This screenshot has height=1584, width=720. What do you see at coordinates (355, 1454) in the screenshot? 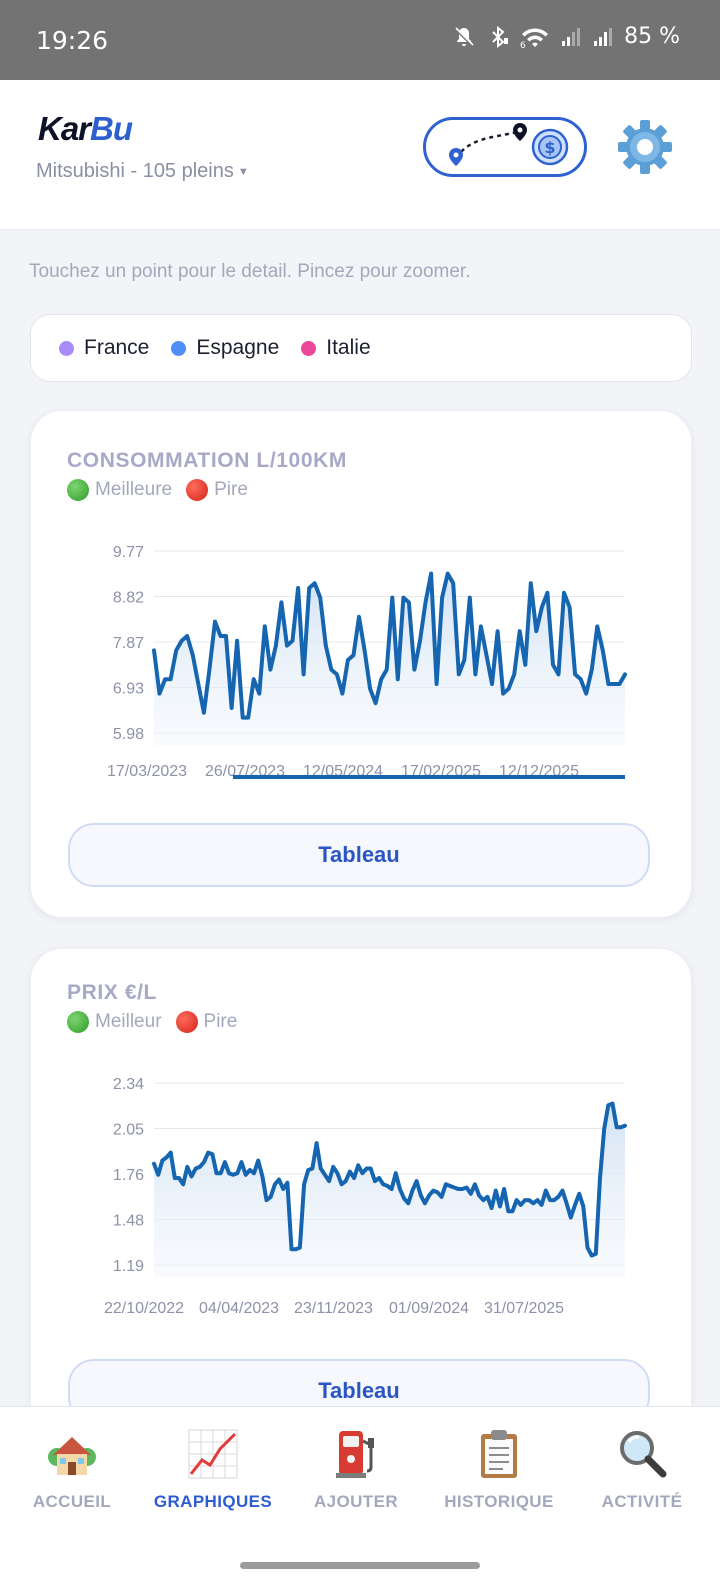
I see `fuel-pump-icon` at bounding box center [355, 1454].